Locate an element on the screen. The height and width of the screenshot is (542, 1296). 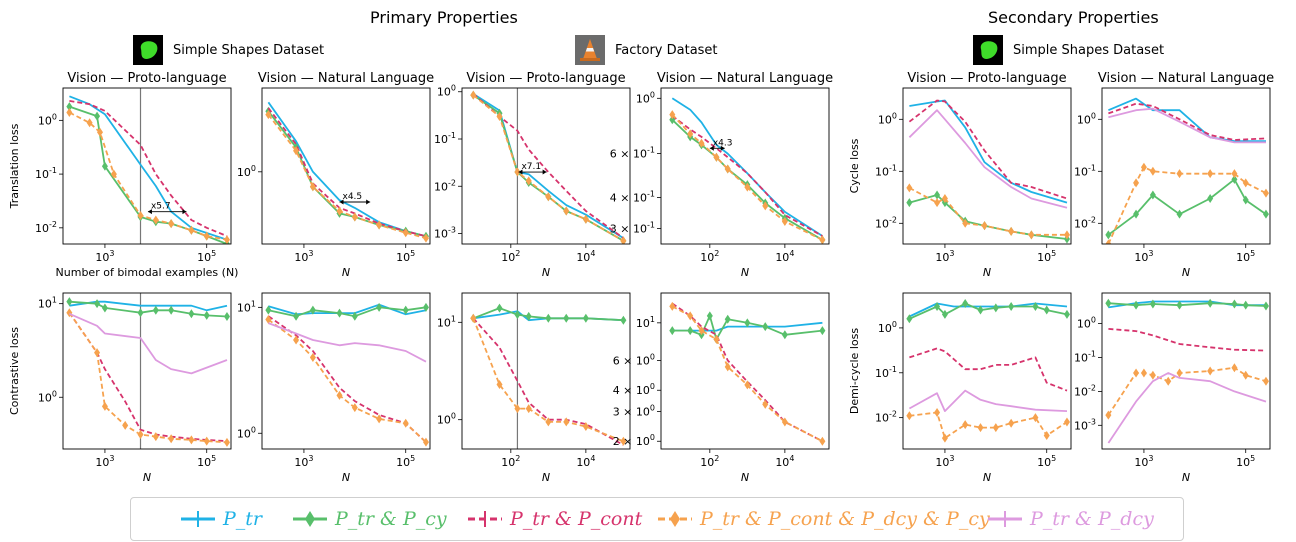
panel-title: Vision — Natural Language is located at coordinates (1186, 78).